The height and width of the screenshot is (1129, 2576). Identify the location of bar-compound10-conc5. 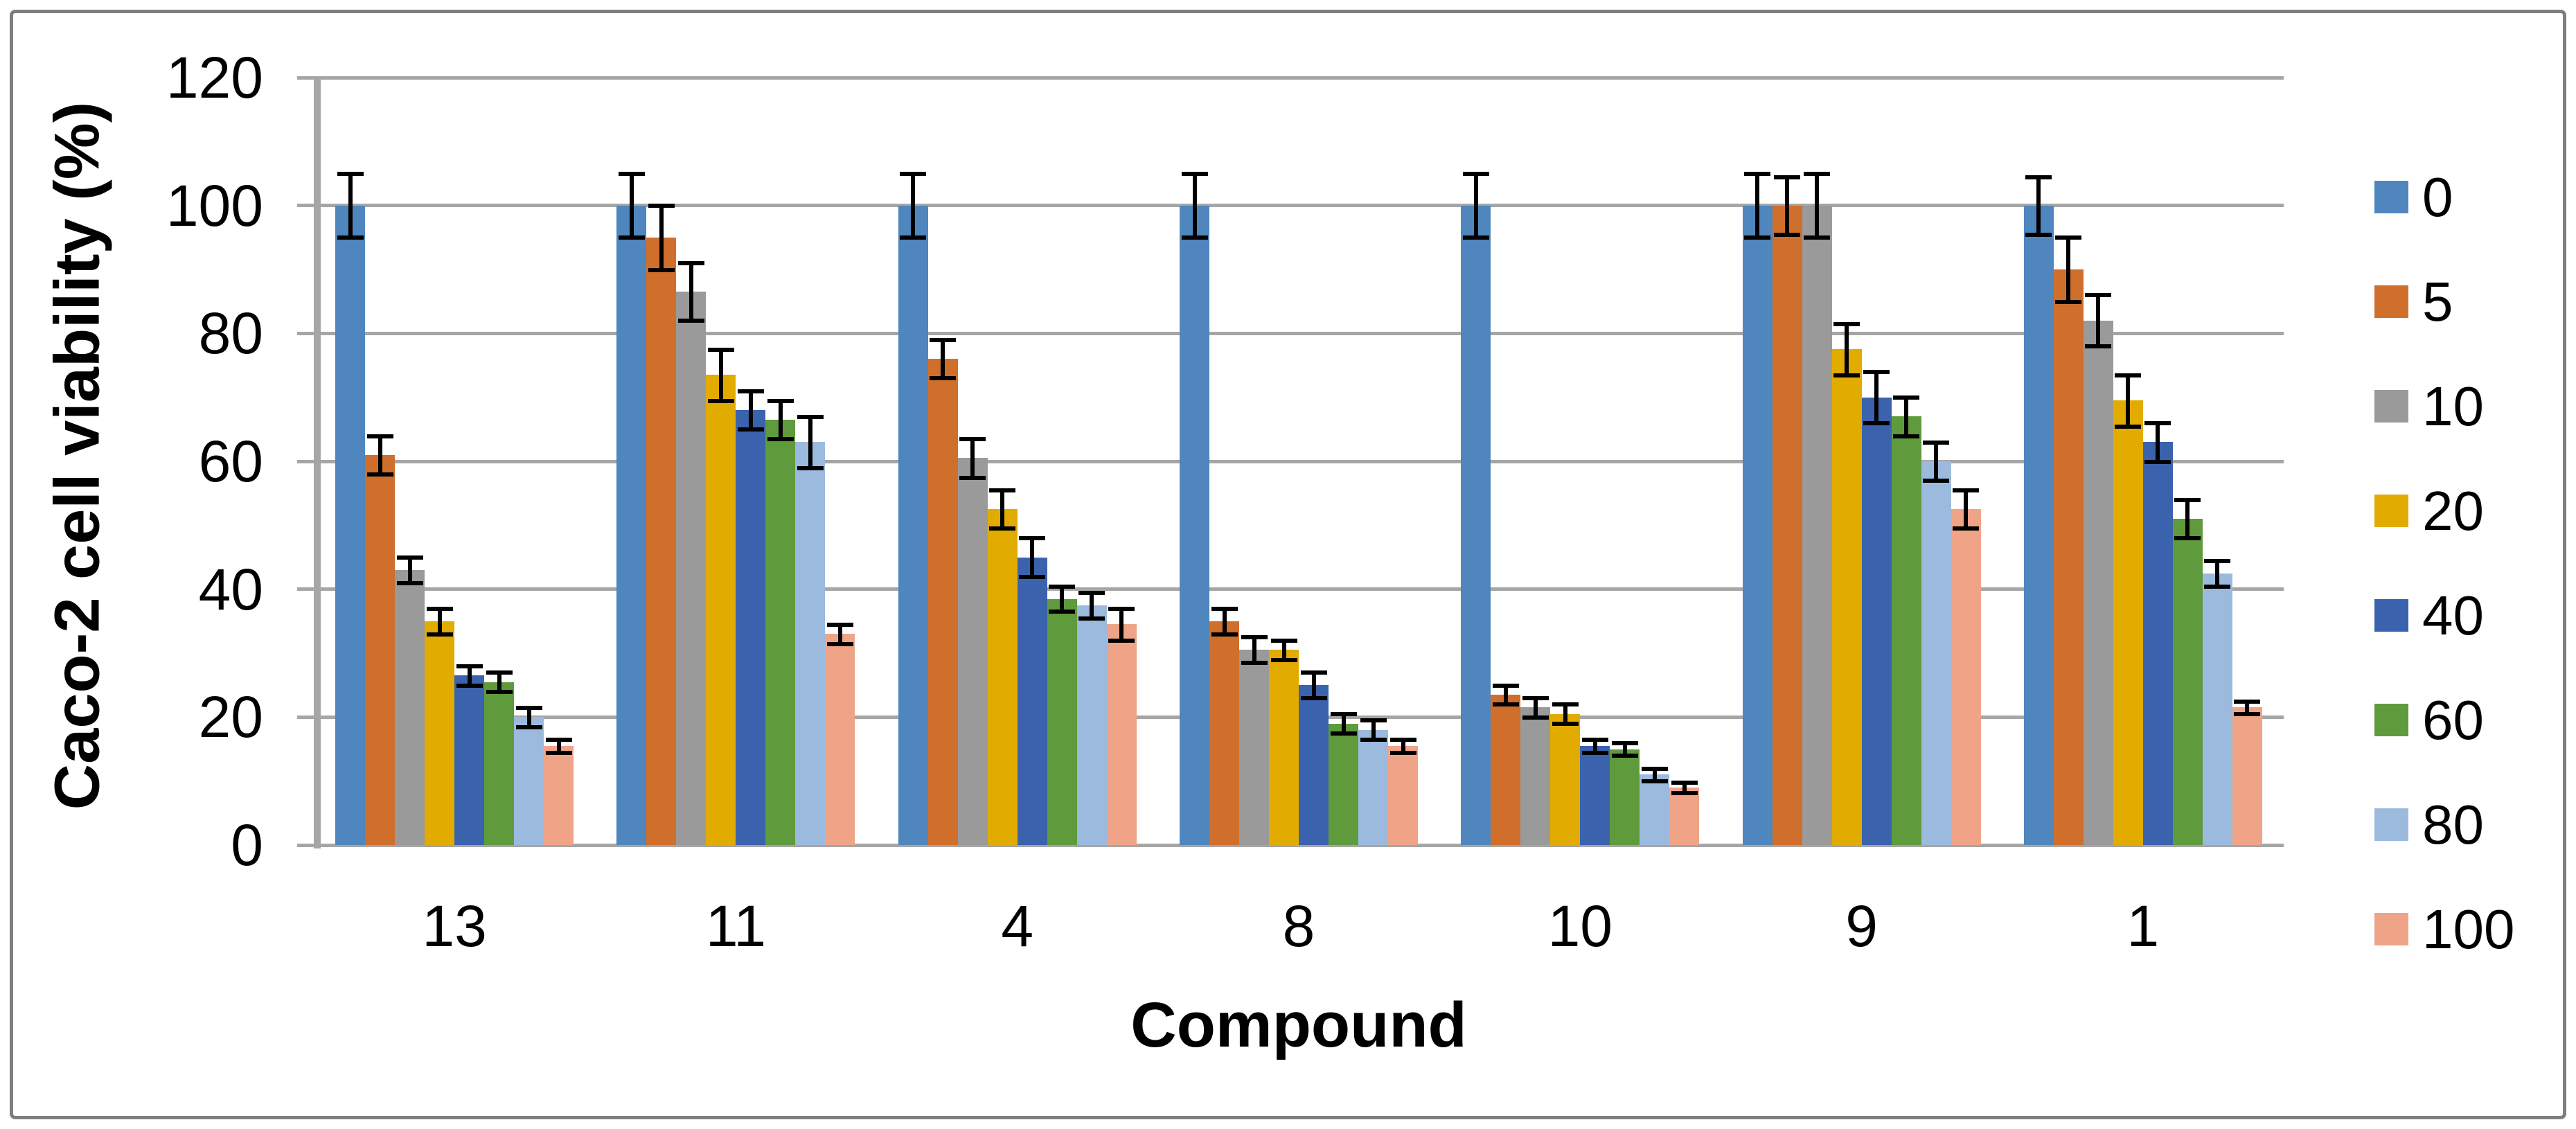
(1506, 770).